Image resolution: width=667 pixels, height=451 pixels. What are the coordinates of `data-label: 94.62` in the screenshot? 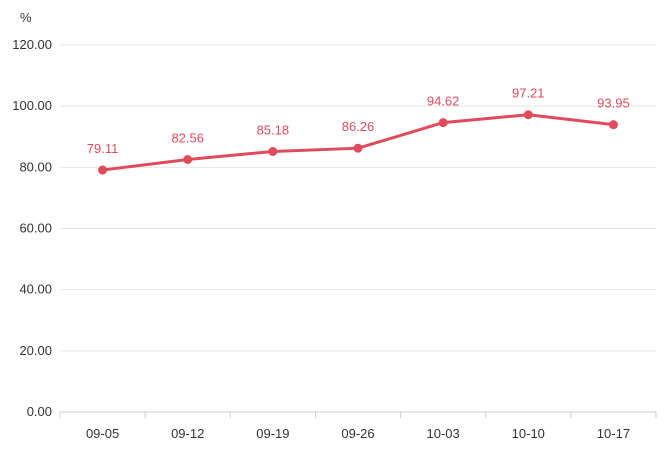 It's located at (443, 101).